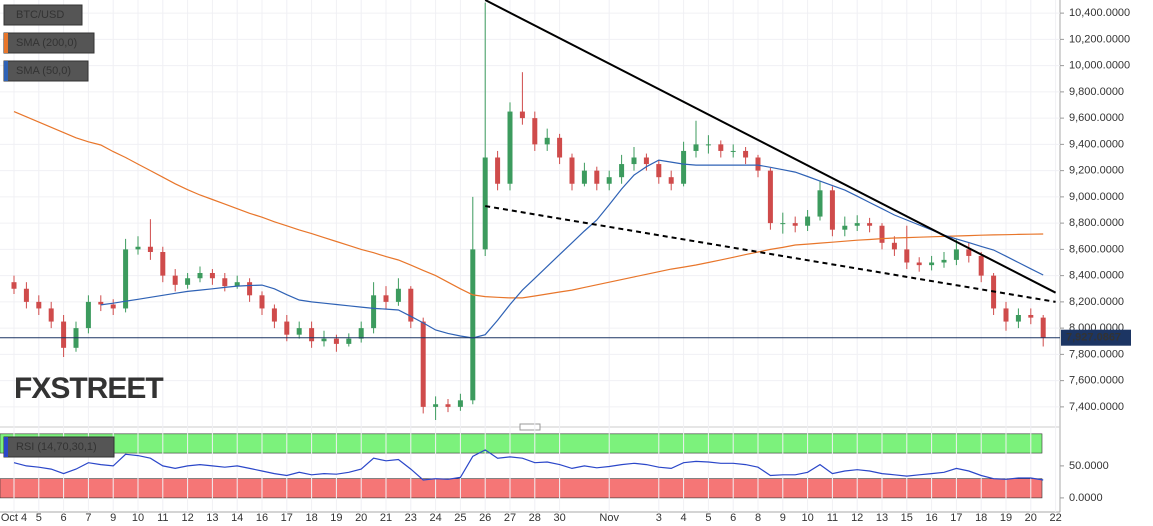  What do you see at coordinates (162, 518) in the screenshot?
I see `x-tick-label: 11` at bounding box center [162, 518].